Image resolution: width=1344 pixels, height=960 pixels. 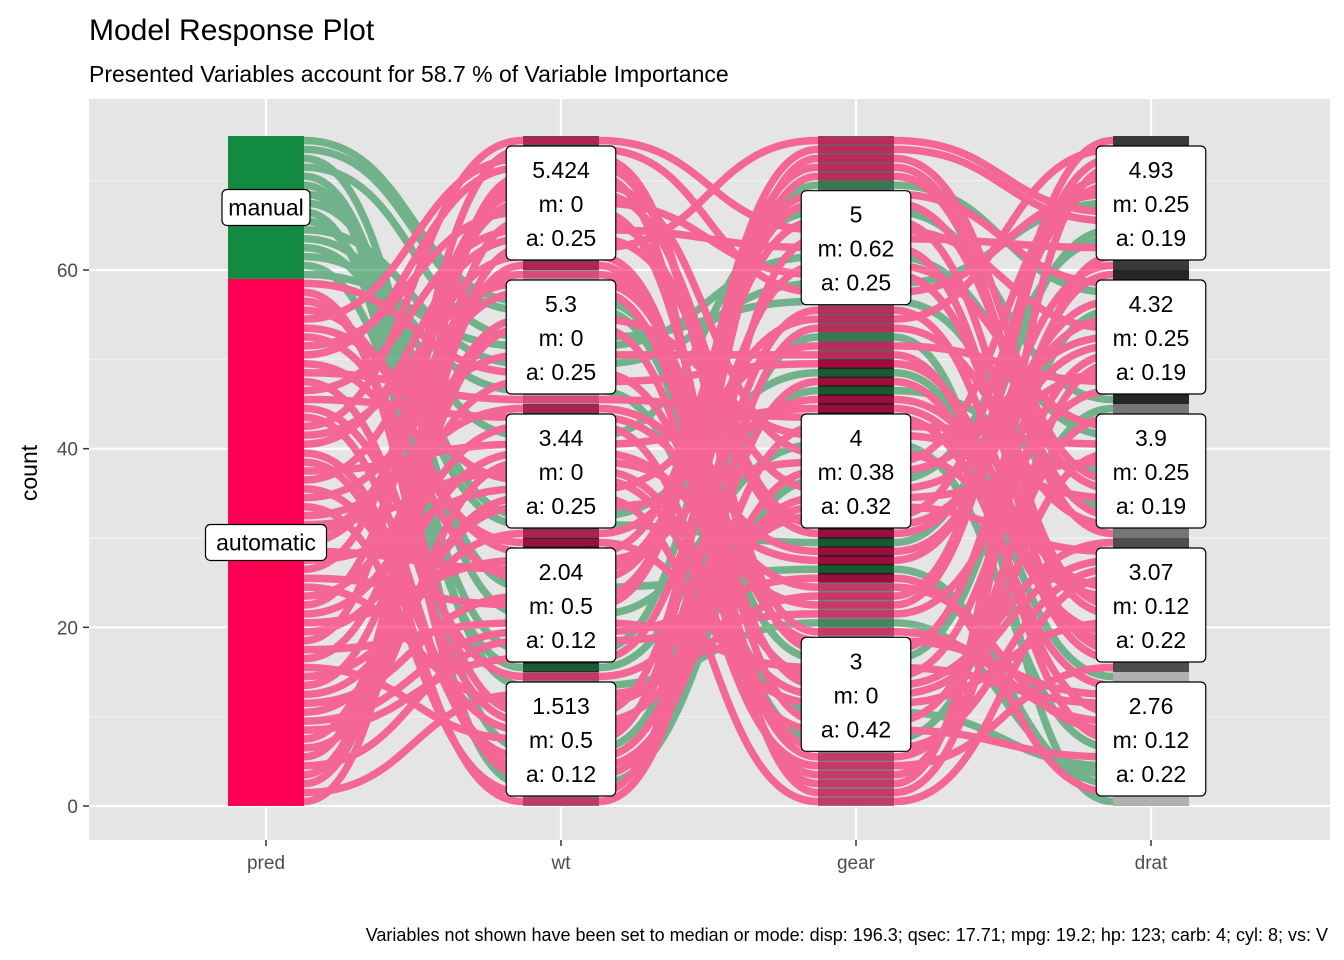 I want to click on wt-label-text: 1.513, so click(x=561, y=706).